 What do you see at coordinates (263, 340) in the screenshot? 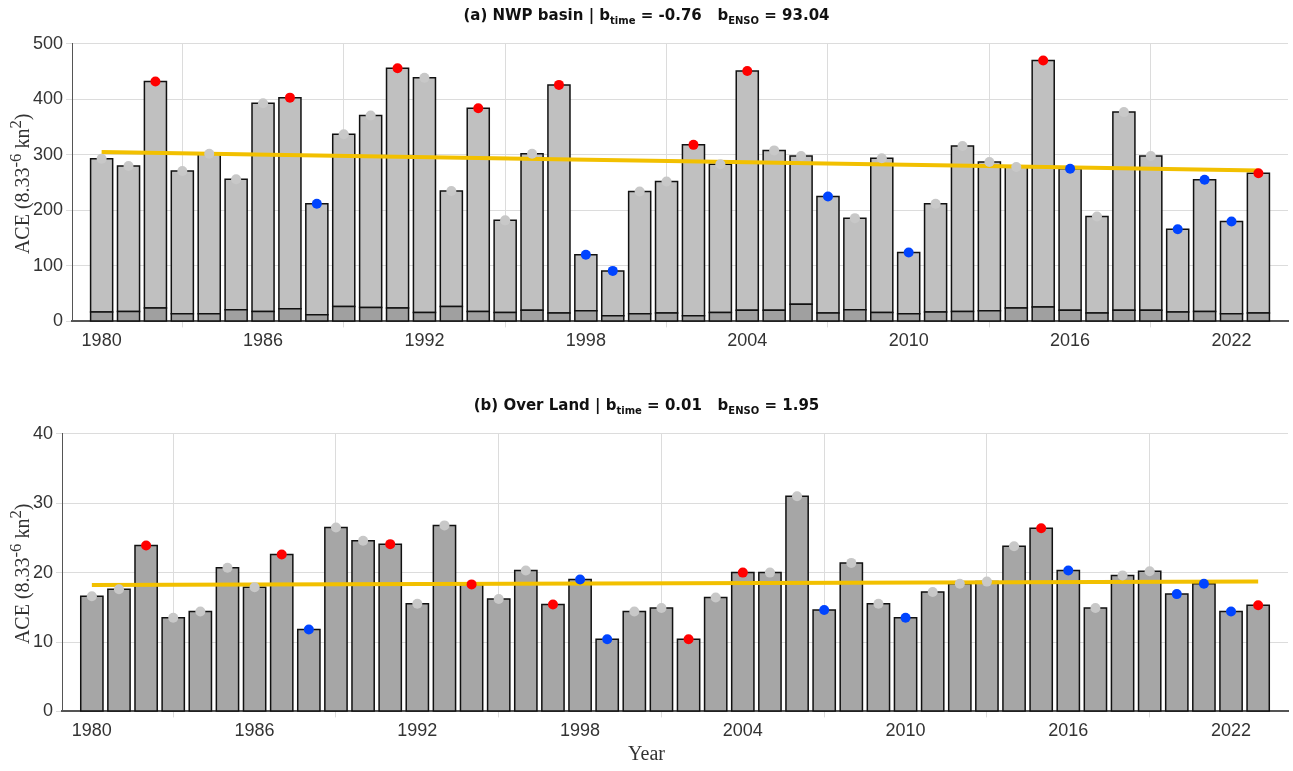
I see `x-tick-label: 1986` at bounding box center [263, 340].